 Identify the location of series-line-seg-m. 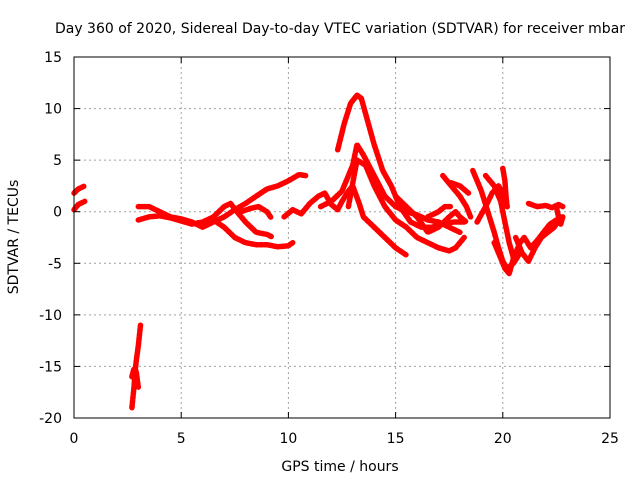
(431, 214).